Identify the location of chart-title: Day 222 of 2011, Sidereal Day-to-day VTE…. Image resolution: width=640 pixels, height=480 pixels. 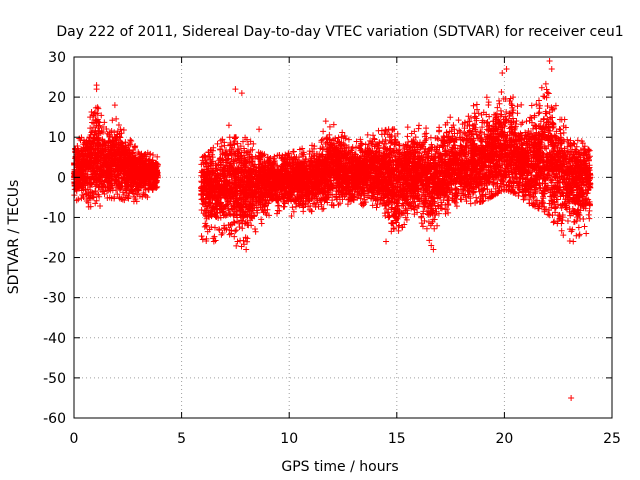
(339, 32).